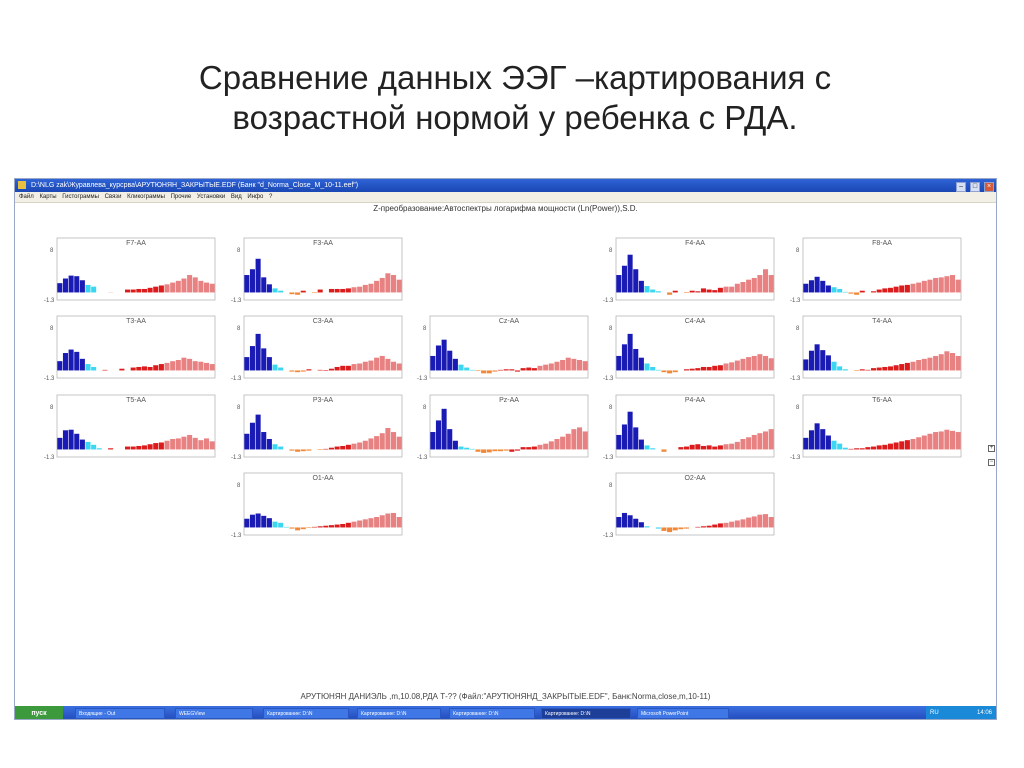  What do you see at coordinates (211, 197) in the screenshot?
I see `menu-settings: Установки` at bounding box center [211, 197].